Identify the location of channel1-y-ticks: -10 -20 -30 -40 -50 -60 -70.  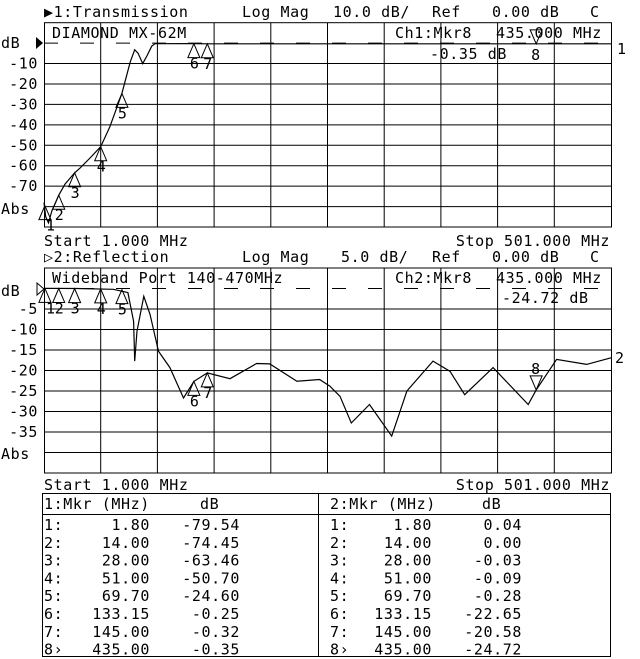
(23, 125).